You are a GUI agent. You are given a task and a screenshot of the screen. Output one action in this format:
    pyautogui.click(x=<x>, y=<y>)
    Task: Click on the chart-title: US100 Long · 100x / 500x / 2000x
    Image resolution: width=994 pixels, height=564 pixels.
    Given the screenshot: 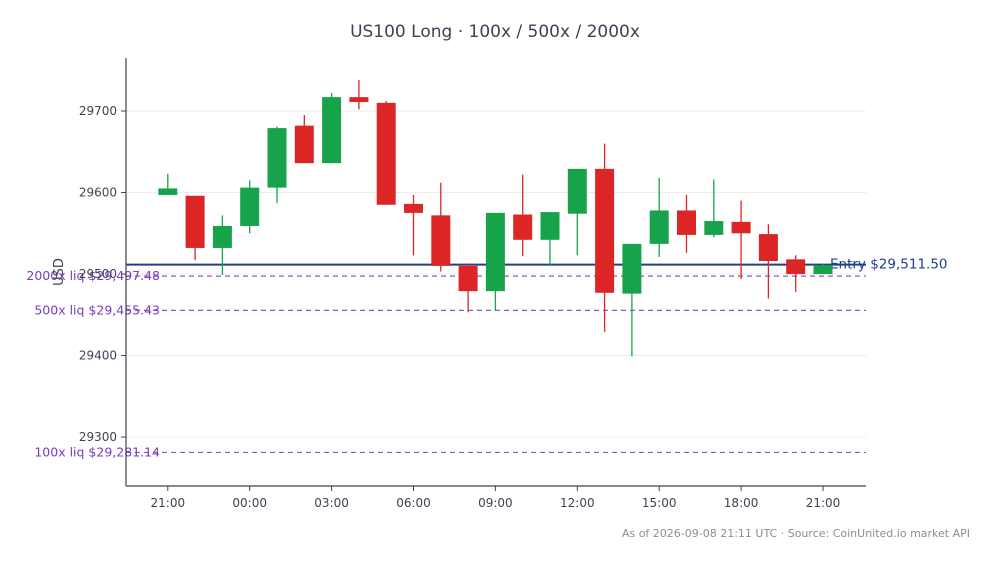 What is the action you would take?
    pyautogui.click(x=495, y=32)
    